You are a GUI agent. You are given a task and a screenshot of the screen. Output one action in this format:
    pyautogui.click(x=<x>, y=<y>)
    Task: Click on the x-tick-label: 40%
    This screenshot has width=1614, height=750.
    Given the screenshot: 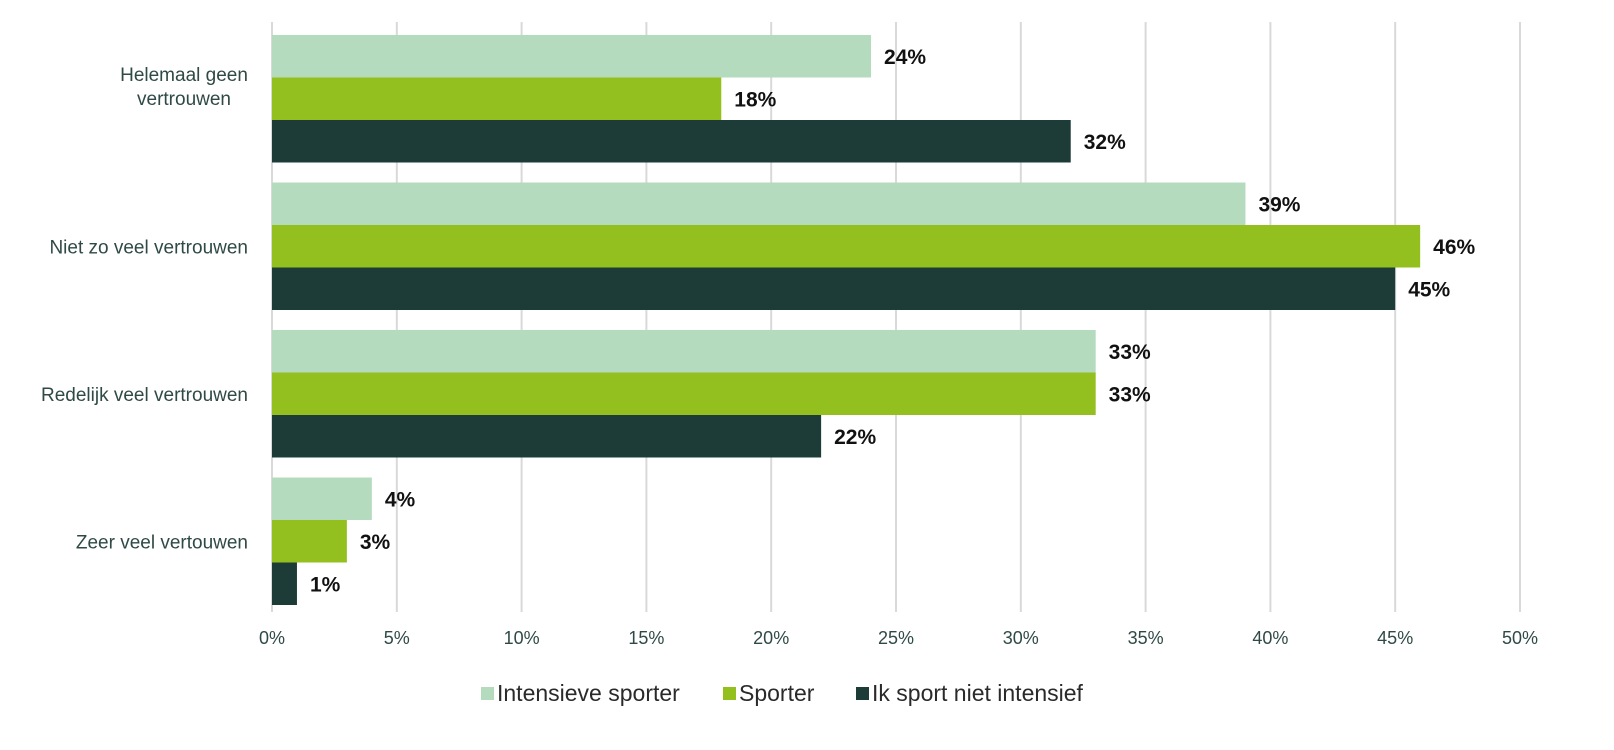 What is the action you would take?
    pyautogui.click(x=1270, y=638)
    